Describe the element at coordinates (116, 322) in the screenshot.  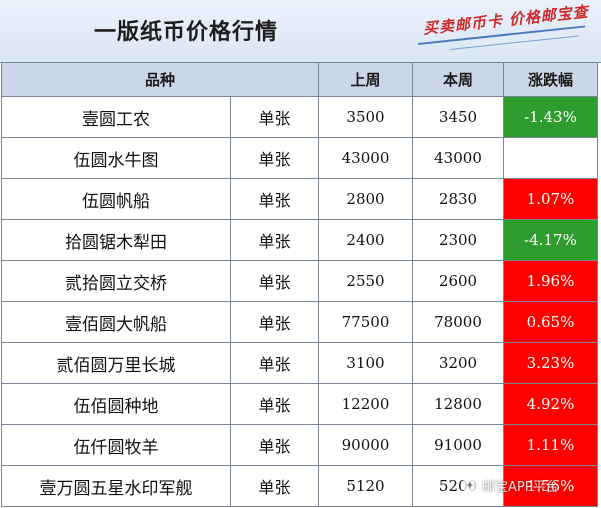
I see `item-name: 壹佰圆大帆船` at that location.